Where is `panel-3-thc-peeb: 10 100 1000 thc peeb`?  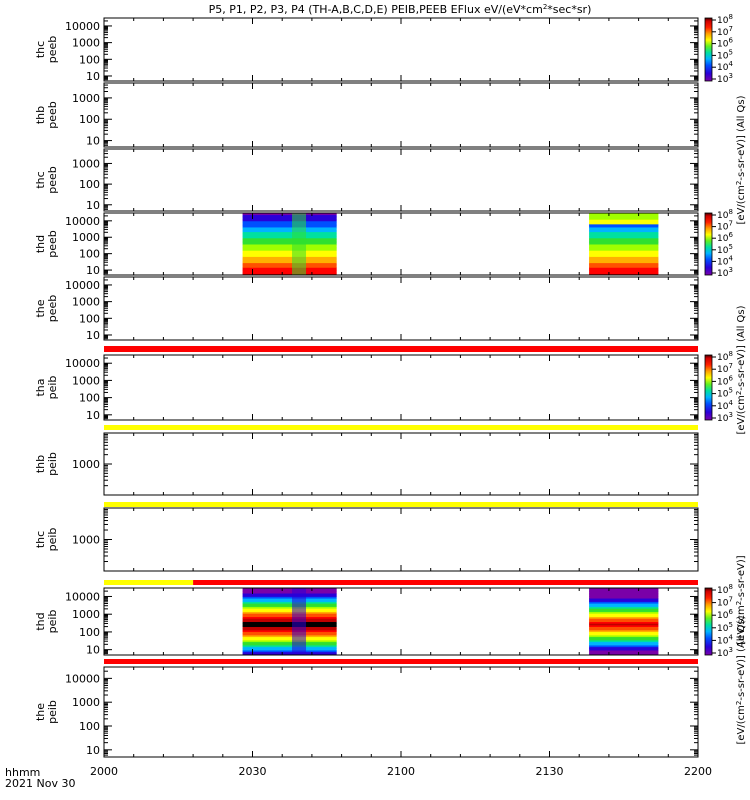 panel-3-thc-peeb: 10 100 1000 thc peeb is located at coordinates (366, 180).